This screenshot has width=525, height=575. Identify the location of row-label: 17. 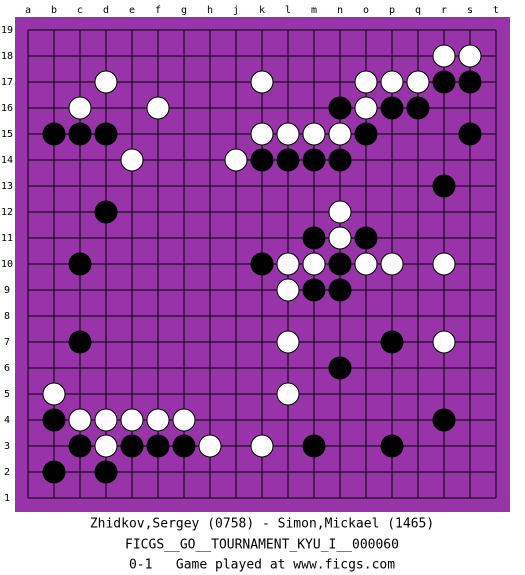
(7, 82).